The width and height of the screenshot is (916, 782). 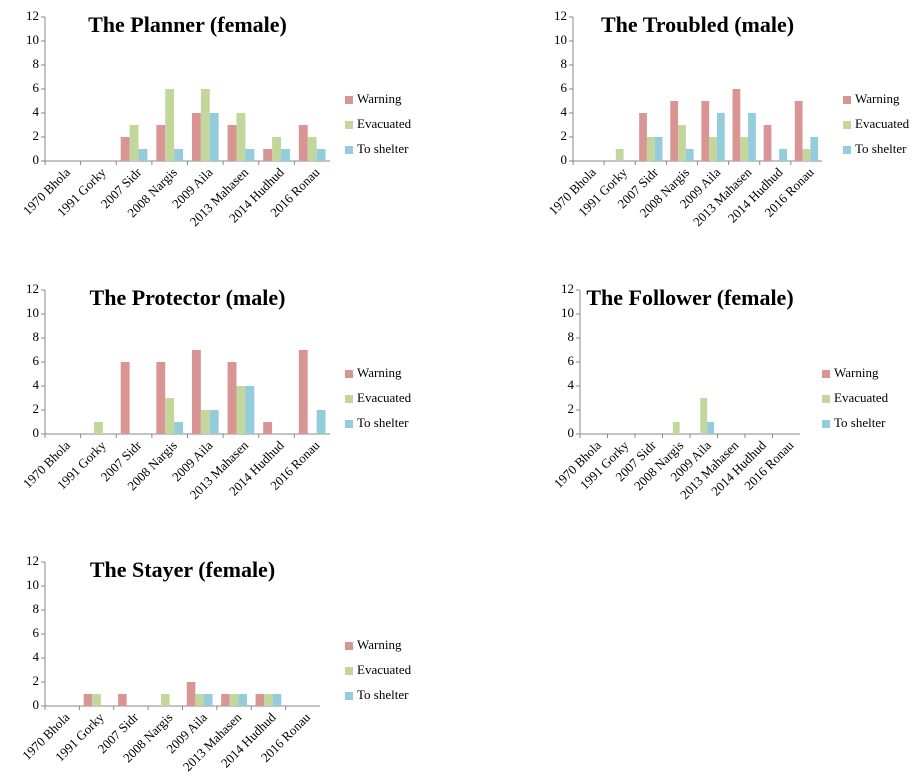 I want to click on chart-title: The Protector (male), so click(x=188, y=297).